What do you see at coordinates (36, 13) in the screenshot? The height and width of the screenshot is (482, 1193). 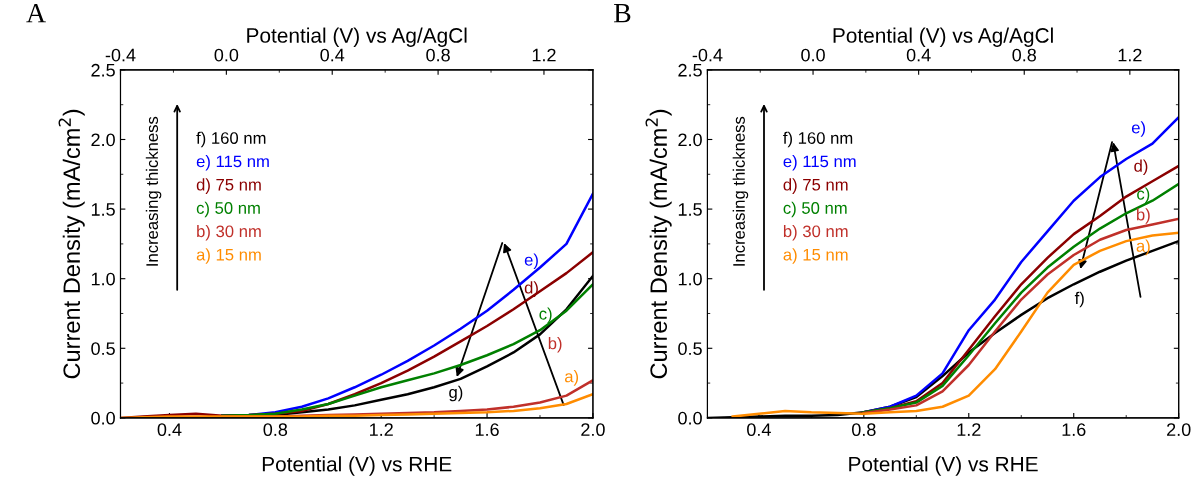 I see `chart-title: A` at bounding box center [36, 13].